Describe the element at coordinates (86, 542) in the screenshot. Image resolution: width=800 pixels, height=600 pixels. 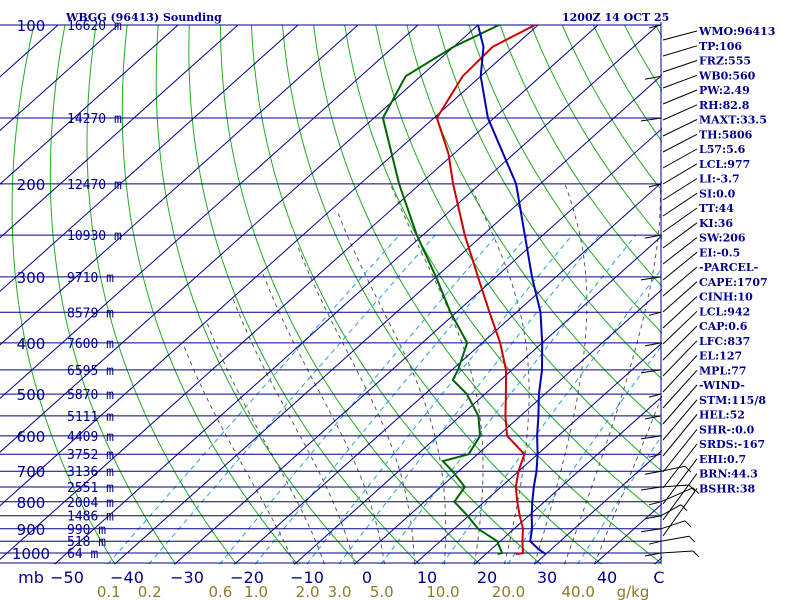
I see `height-label: 518 m` at that location.